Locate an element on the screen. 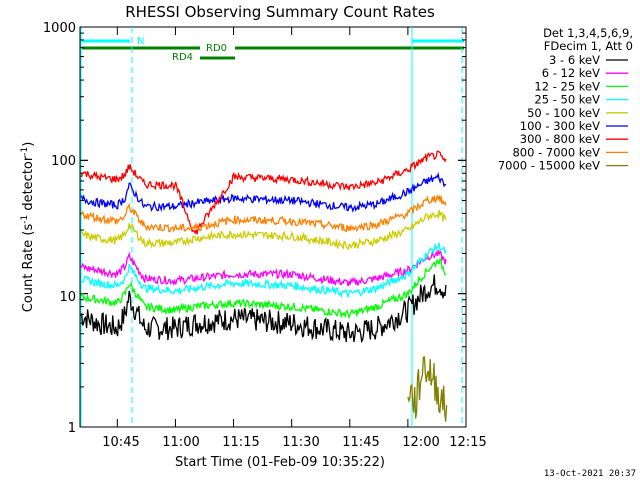 The height and width of the screenshot is (480, 640). y-tick-label-1000: 1000 is located at coordinates (59, 28).